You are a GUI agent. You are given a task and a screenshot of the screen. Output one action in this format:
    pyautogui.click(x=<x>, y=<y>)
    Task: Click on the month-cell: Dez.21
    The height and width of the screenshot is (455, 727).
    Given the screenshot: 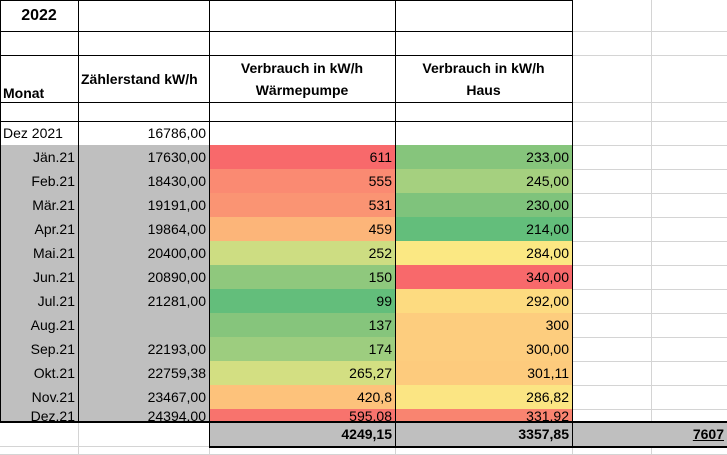 What is the action you would take?
    pyautogui.click(x=39, y=415)
    